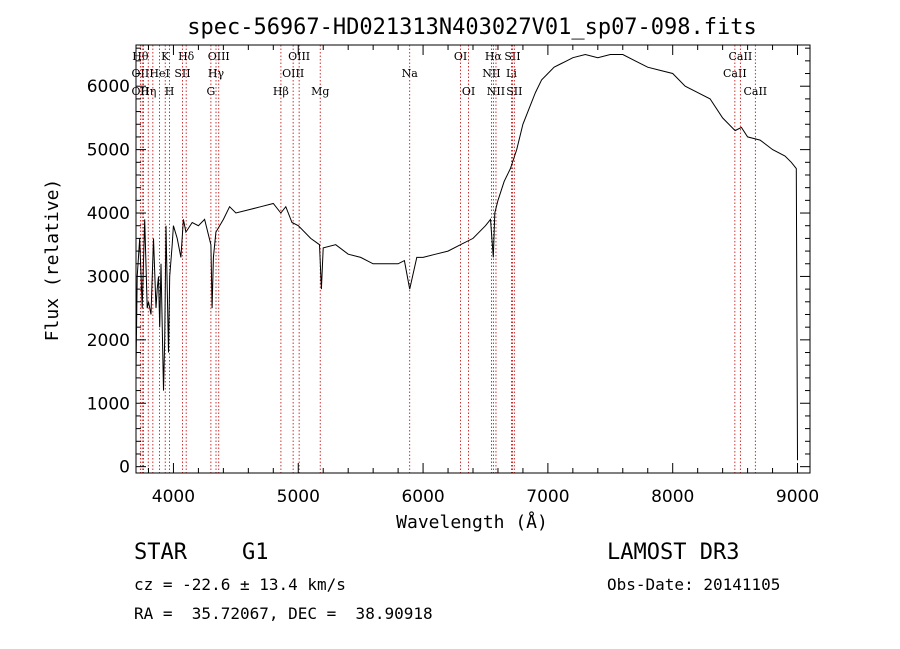  I want to click on line-label: Hβ, so click(281, 91).